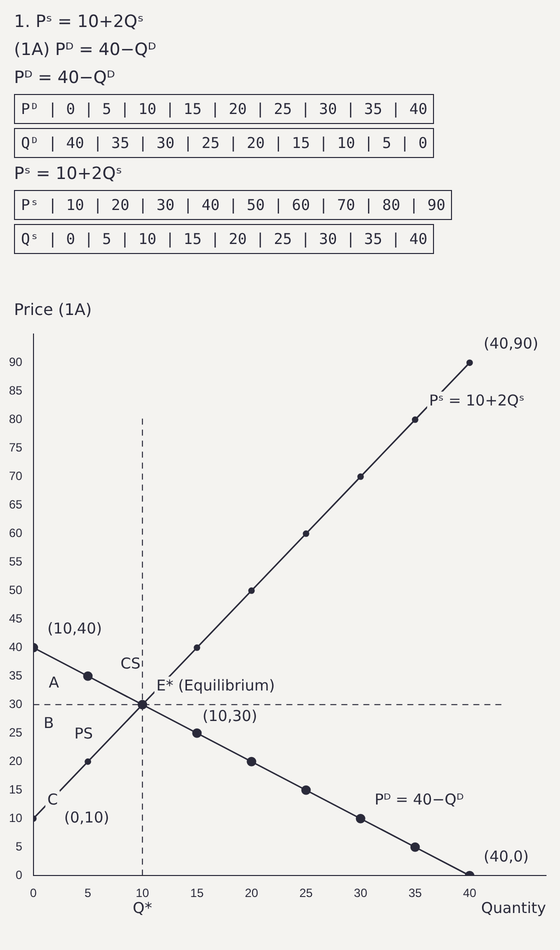 The image size is (560, 950). What do you see at coordinates (142, 907) in the screenshot?
I see `annotation: Q*` at bounding box center [142, 907].